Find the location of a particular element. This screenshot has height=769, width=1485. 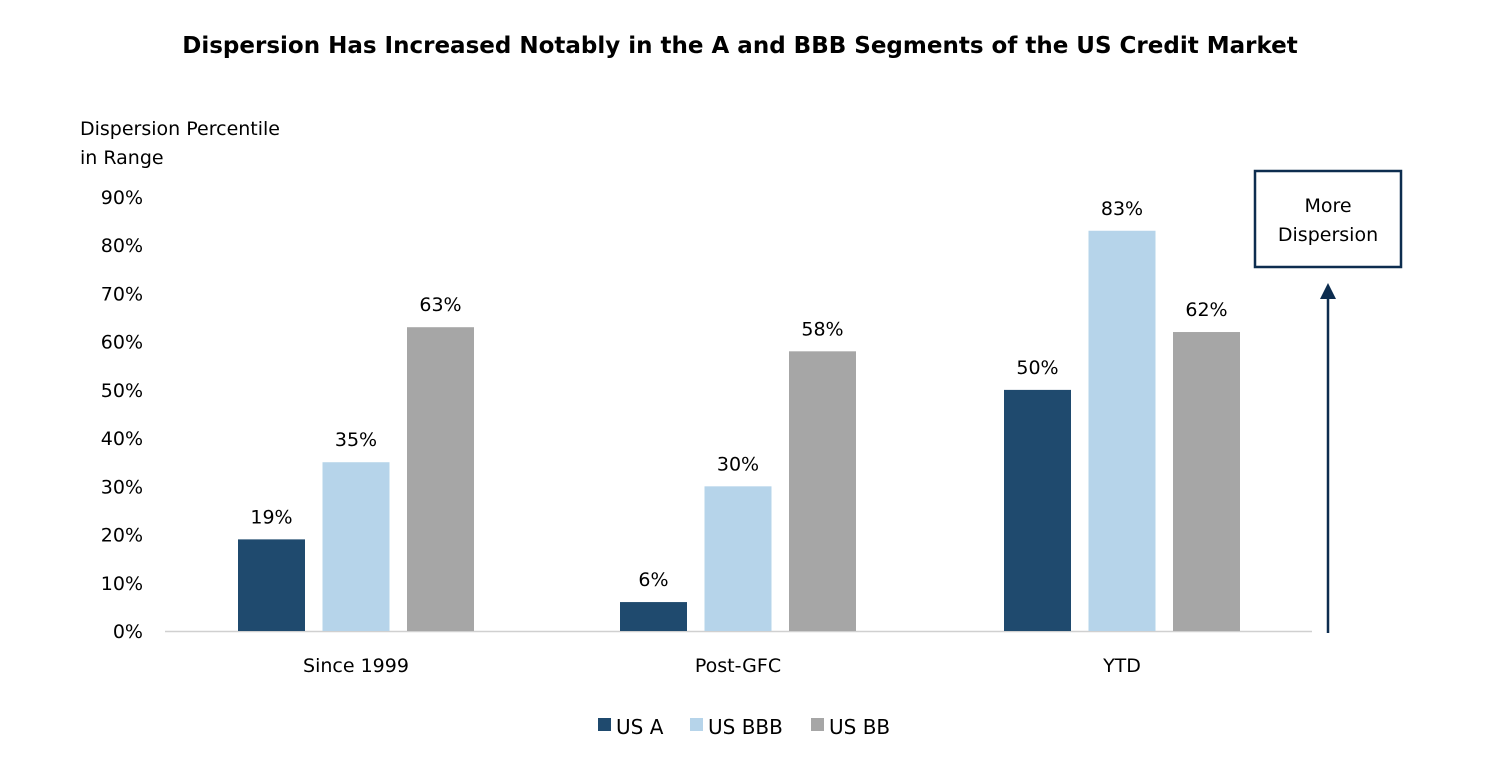

y-tick-label: 50% is located at coordinates (122, 391).